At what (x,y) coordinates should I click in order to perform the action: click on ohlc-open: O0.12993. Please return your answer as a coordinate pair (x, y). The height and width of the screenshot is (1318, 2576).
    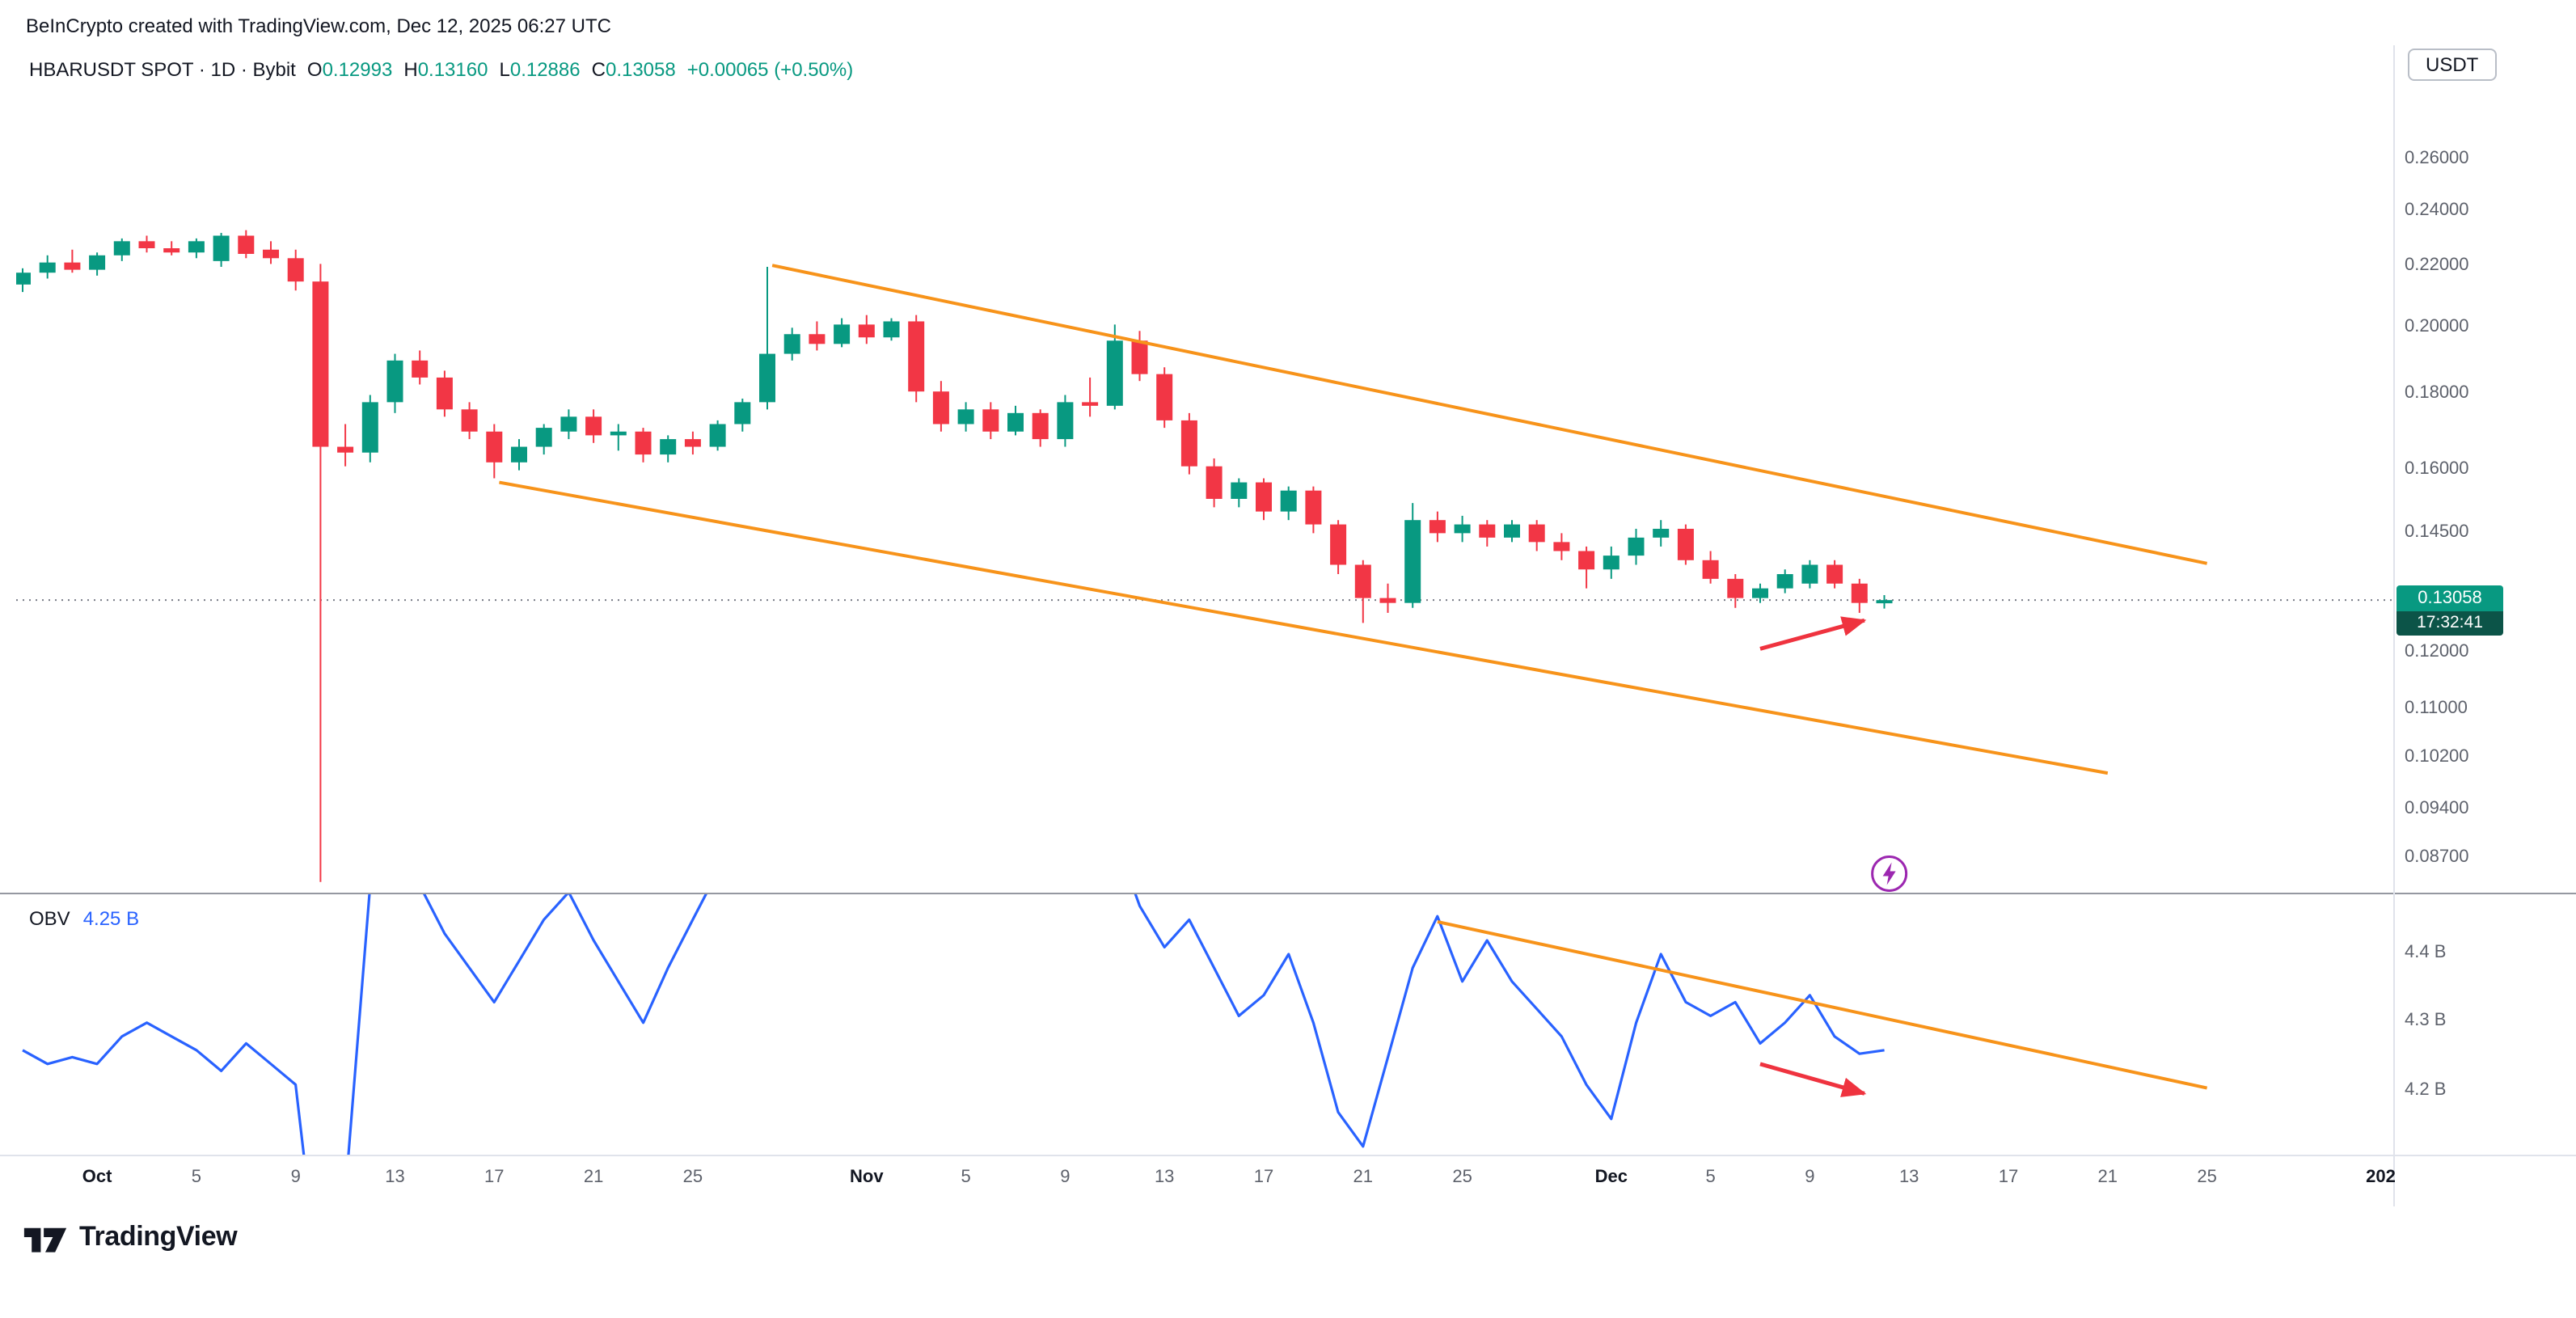
    Looking at the image, I should click on (349, 69).